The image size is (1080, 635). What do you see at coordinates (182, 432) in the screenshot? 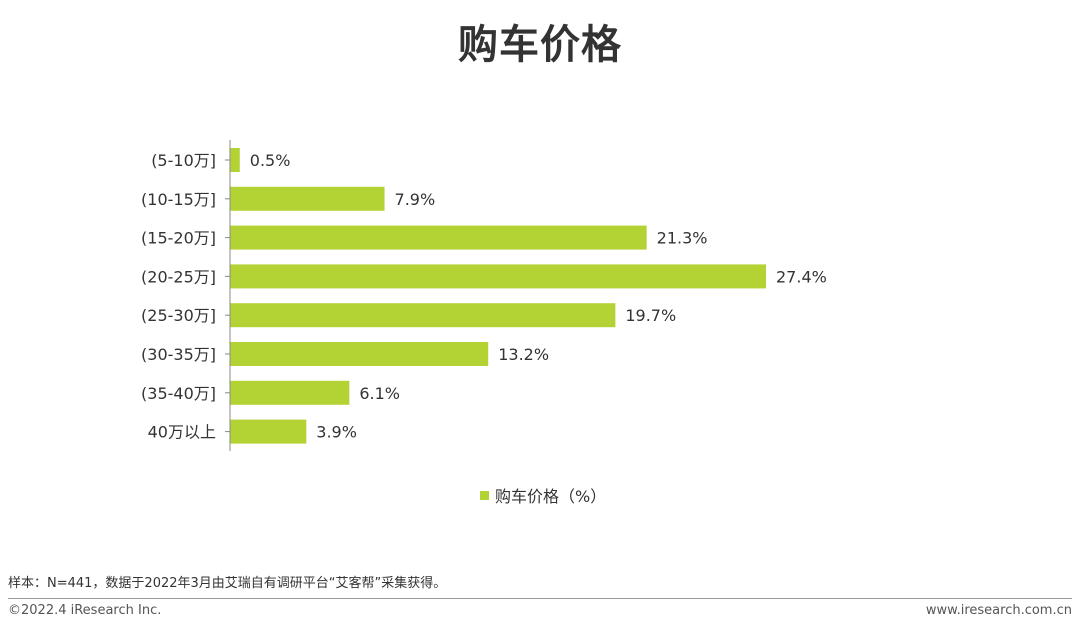
I see `category-label: 40万以上` at bounding box center [182, 432].